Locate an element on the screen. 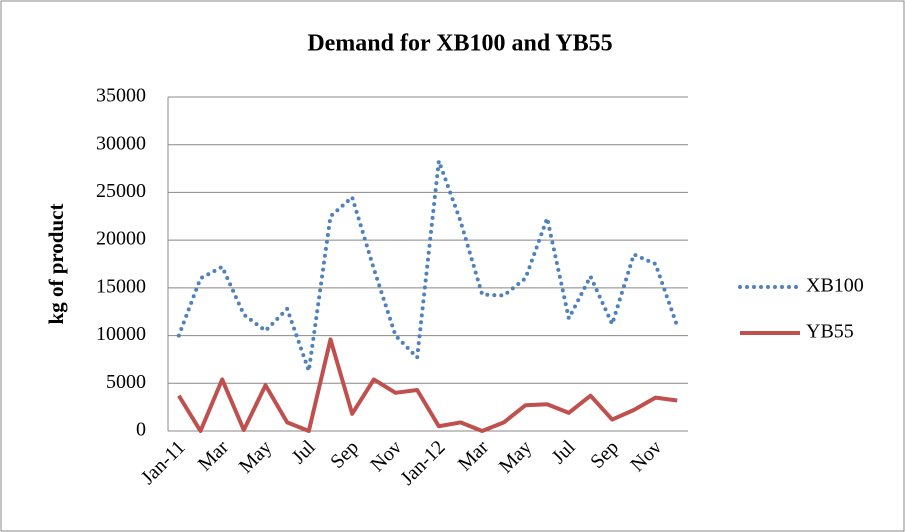 This screenshot has height=532, width=905. legend-label: YB55 is located at coordinates (830, 332).